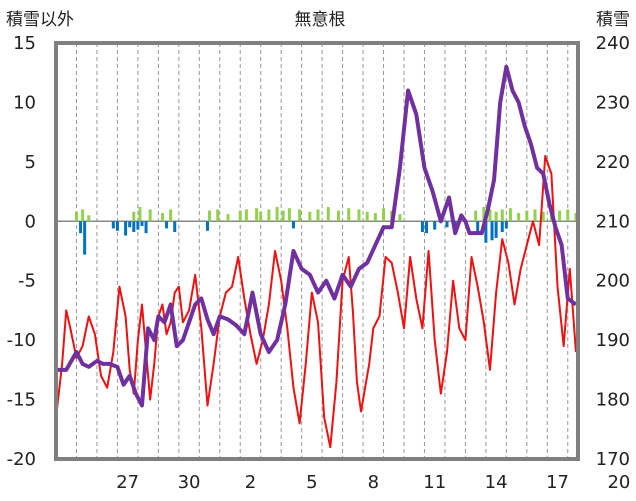 Image resolution: width=636 pixels, height=501 pixels. Describe the element at coordinates (618, 482) in the screenshot. I see `x-tick-label: 20` at that location.